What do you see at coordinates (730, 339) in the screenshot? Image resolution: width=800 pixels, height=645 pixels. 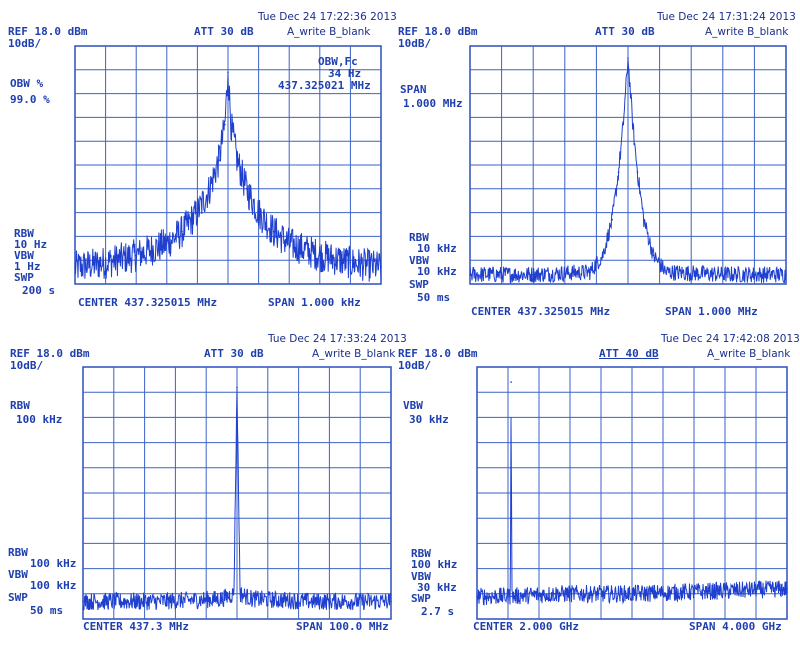 I see `timestamp: Tue Dec 24 17:42:08 2013` at bounding box center [730, 339].